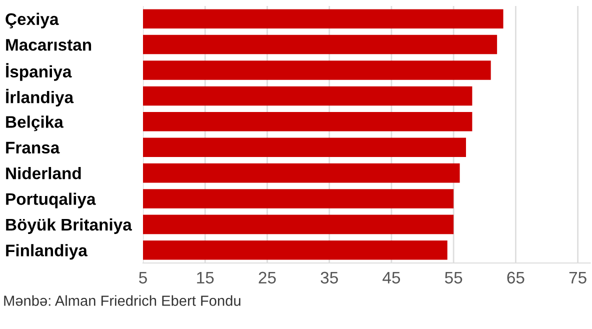 The width and height of the screenshot is (592, 329). What do you see at coordinates (267, 278) in the screenshot?
I see `x-tick-label: 25` at bounding box center [267, 278].